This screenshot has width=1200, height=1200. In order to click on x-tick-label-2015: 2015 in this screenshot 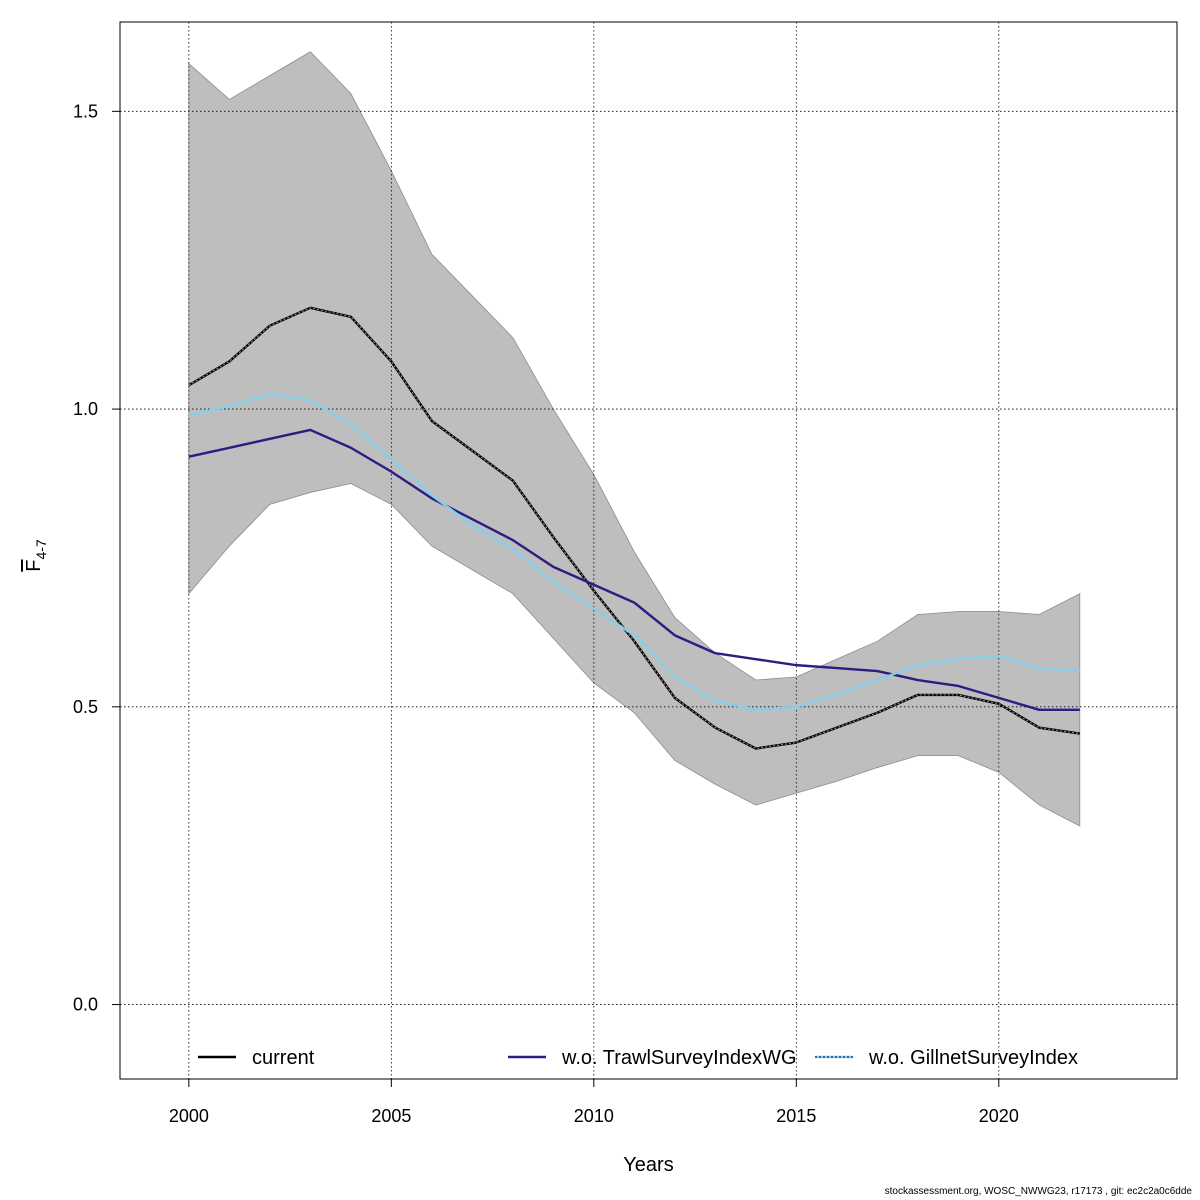, I will do `click(796, 1116)`.